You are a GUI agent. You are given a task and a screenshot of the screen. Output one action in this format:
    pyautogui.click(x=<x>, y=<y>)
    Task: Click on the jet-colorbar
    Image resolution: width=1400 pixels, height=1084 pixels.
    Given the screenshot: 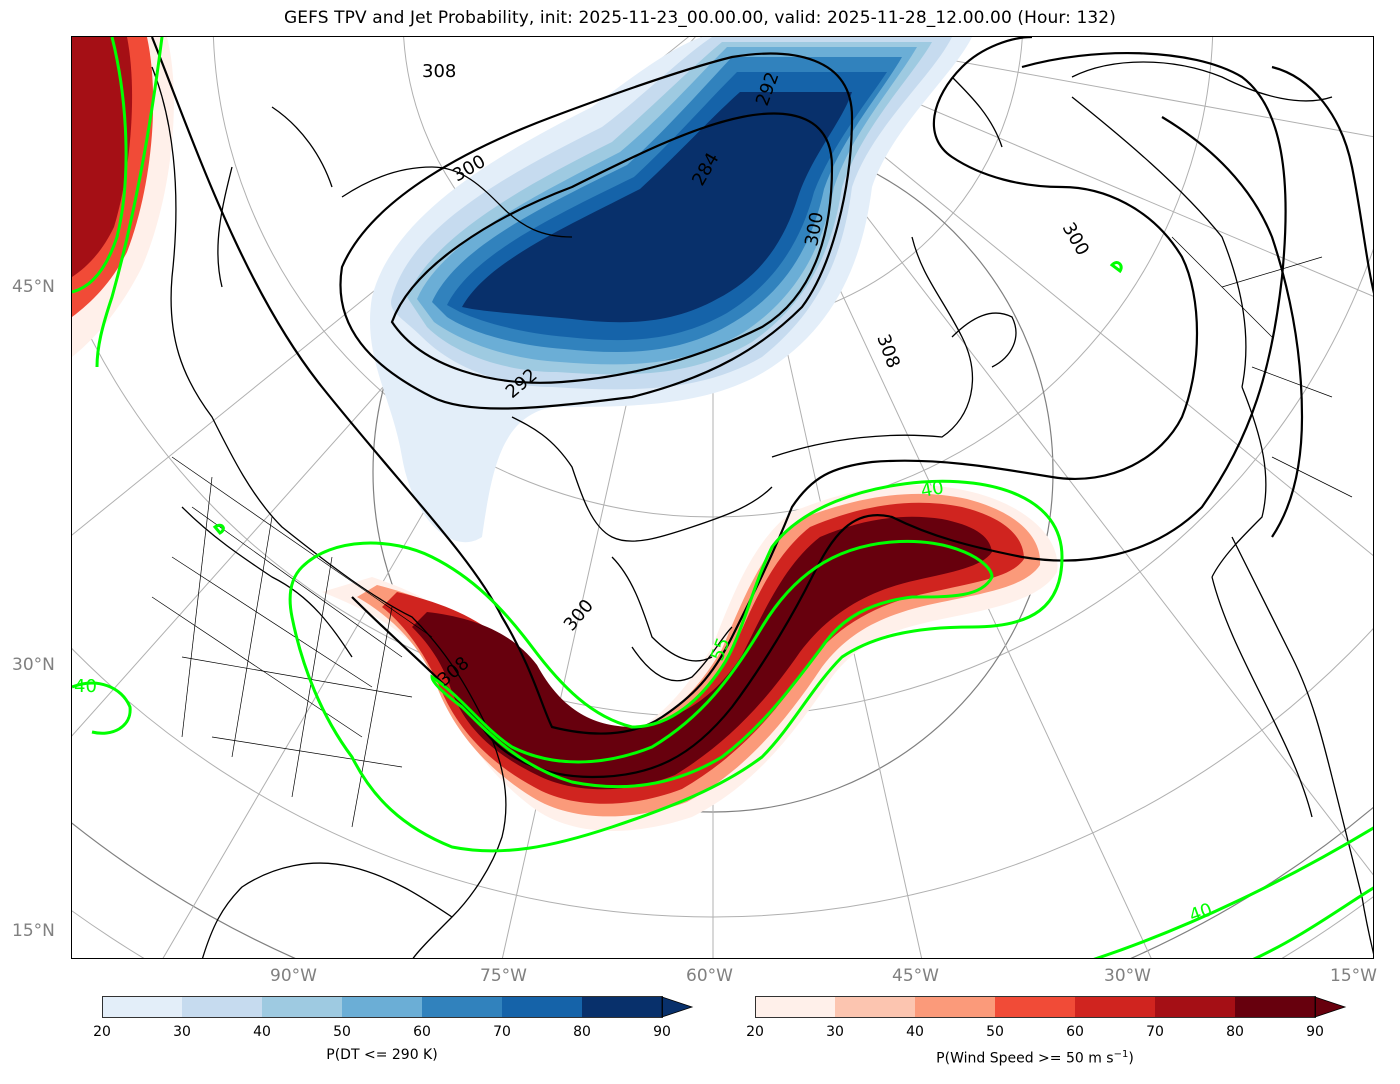 What is the action you would take?
    pyautogui.click(x=1051, y=1007)
    